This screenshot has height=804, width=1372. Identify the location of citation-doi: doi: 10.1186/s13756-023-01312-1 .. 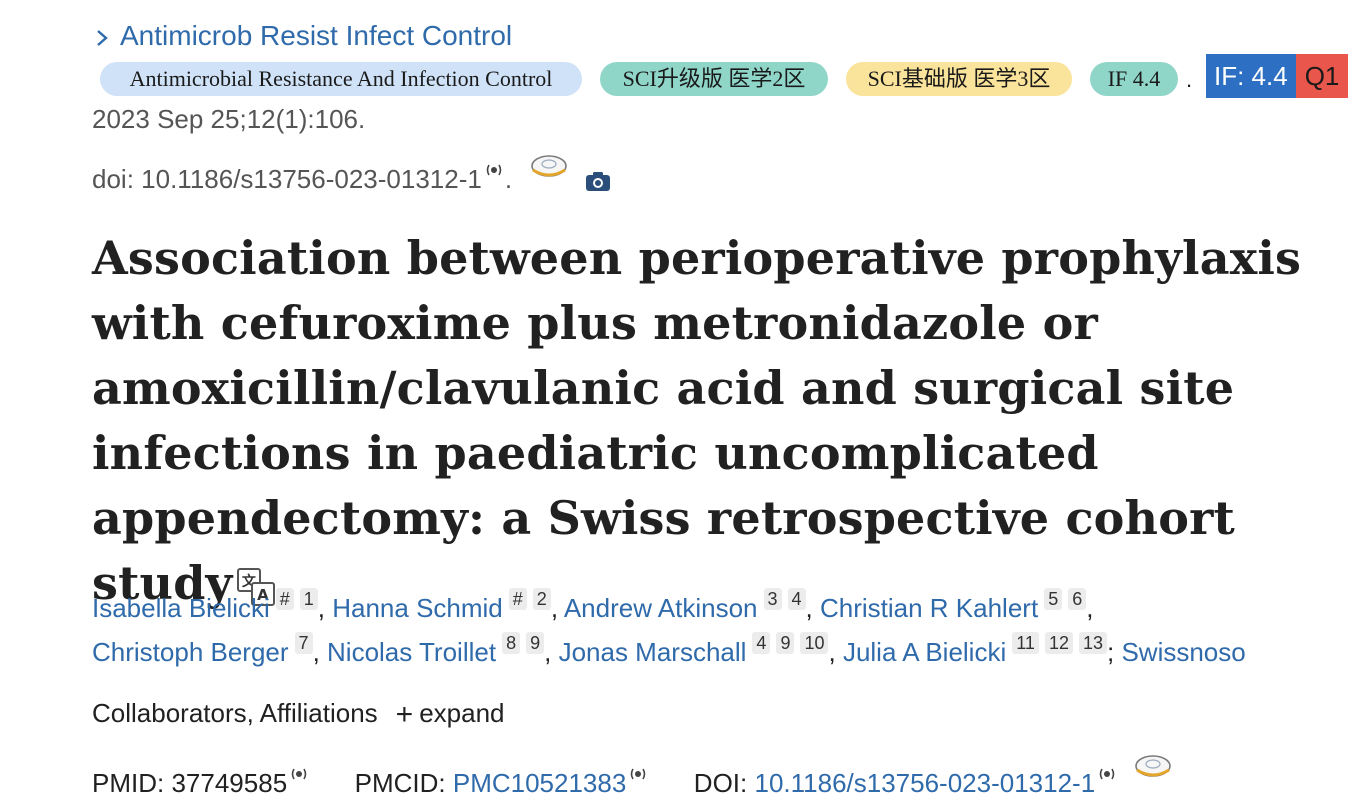
(351, 174).